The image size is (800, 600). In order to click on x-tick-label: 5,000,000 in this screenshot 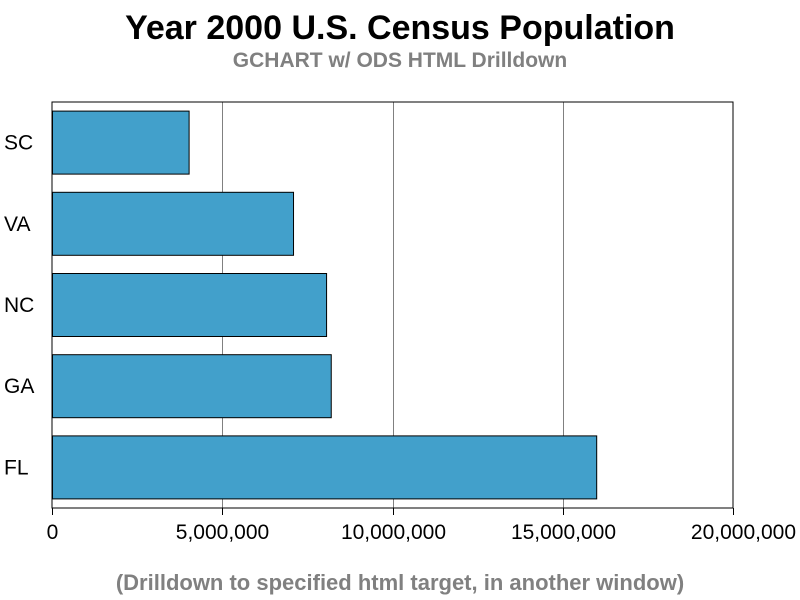, I will do `click(222, 532)`.